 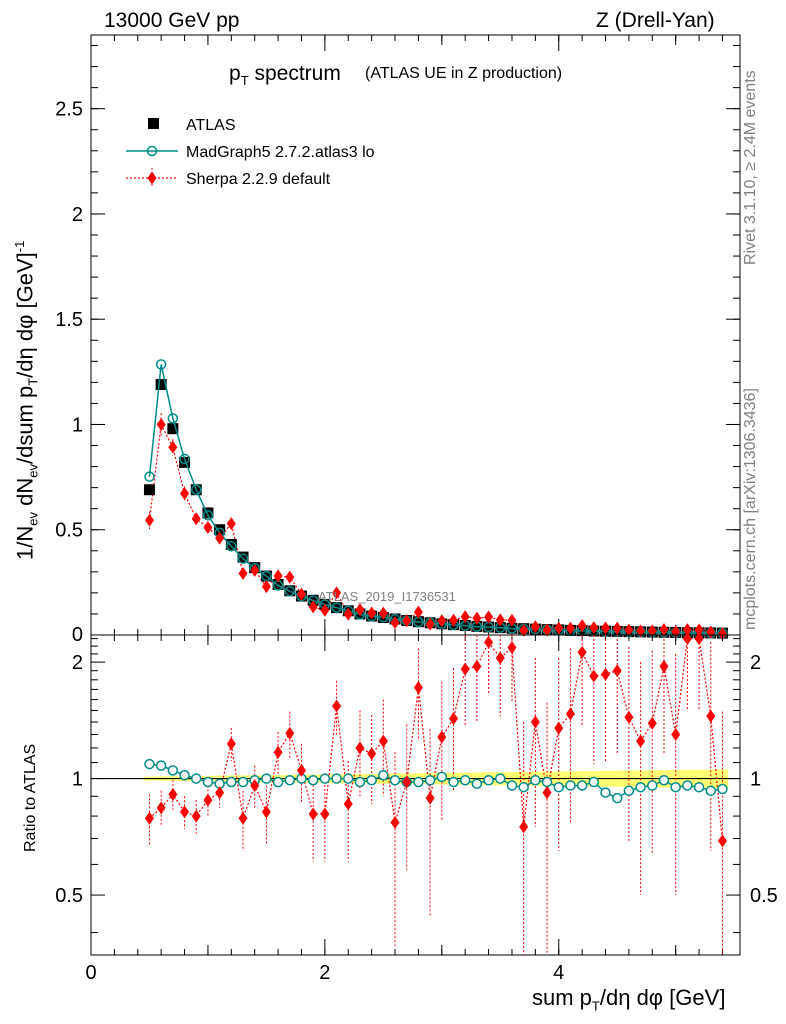 What do you see at coordinates (755, 663) in the screenshot?
I see `ratio-tick-label-right: 2` at bounding box center [755, 663].